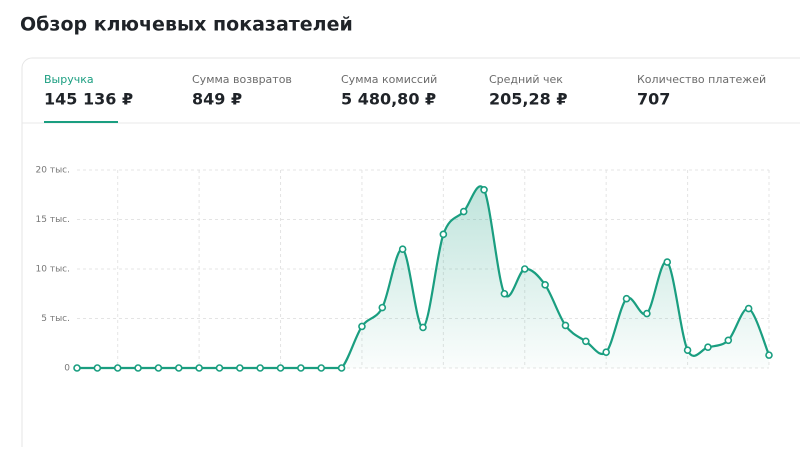 The height and width of the screenshot is (451, 800). What do you see at coordinates (242, 79) in the screenshot?
I see `tab-label: Сумма возвратов` at bounding box center [242, 79].